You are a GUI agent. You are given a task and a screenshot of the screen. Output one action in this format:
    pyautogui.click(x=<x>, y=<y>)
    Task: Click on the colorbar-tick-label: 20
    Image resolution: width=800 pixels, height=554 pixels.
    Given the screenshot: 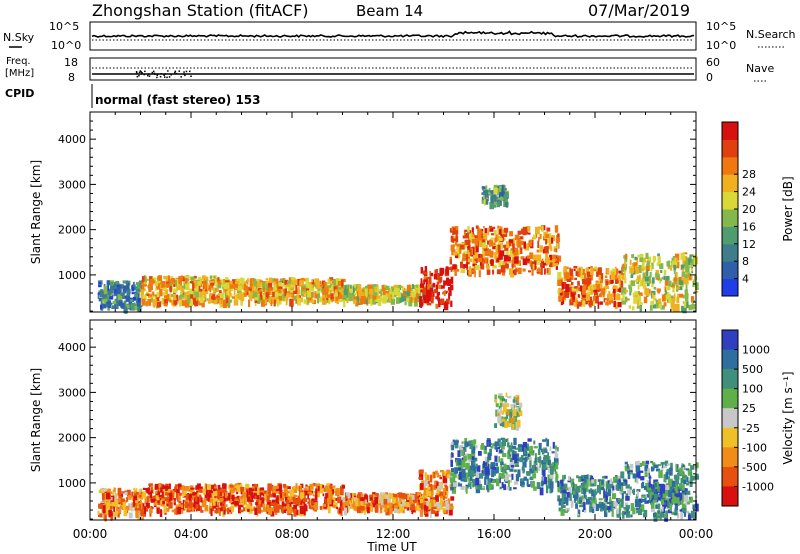 What is the action you would take?
    pyautogui.click(x=749, y=209)
    